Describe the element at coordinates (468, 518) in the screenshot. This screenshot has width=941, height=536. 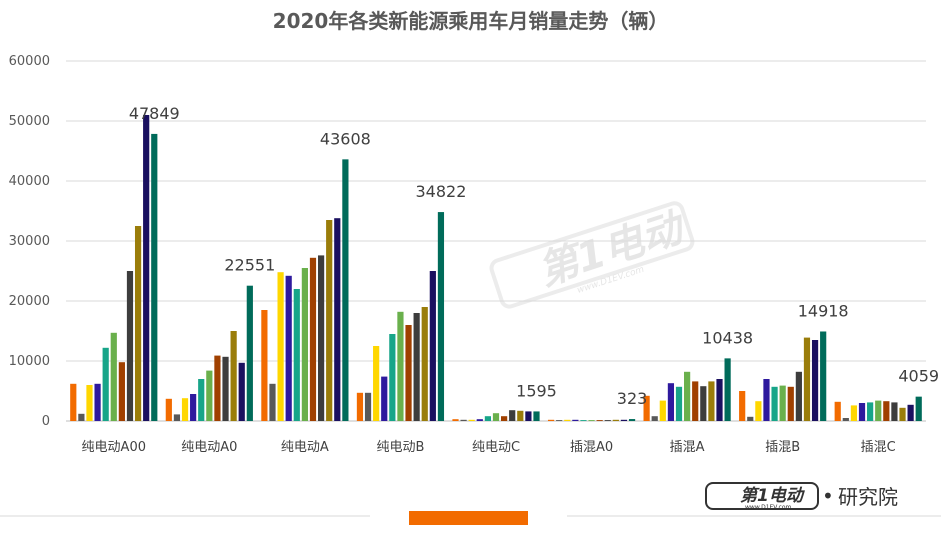
I see `footer-accent-bar` at that location.